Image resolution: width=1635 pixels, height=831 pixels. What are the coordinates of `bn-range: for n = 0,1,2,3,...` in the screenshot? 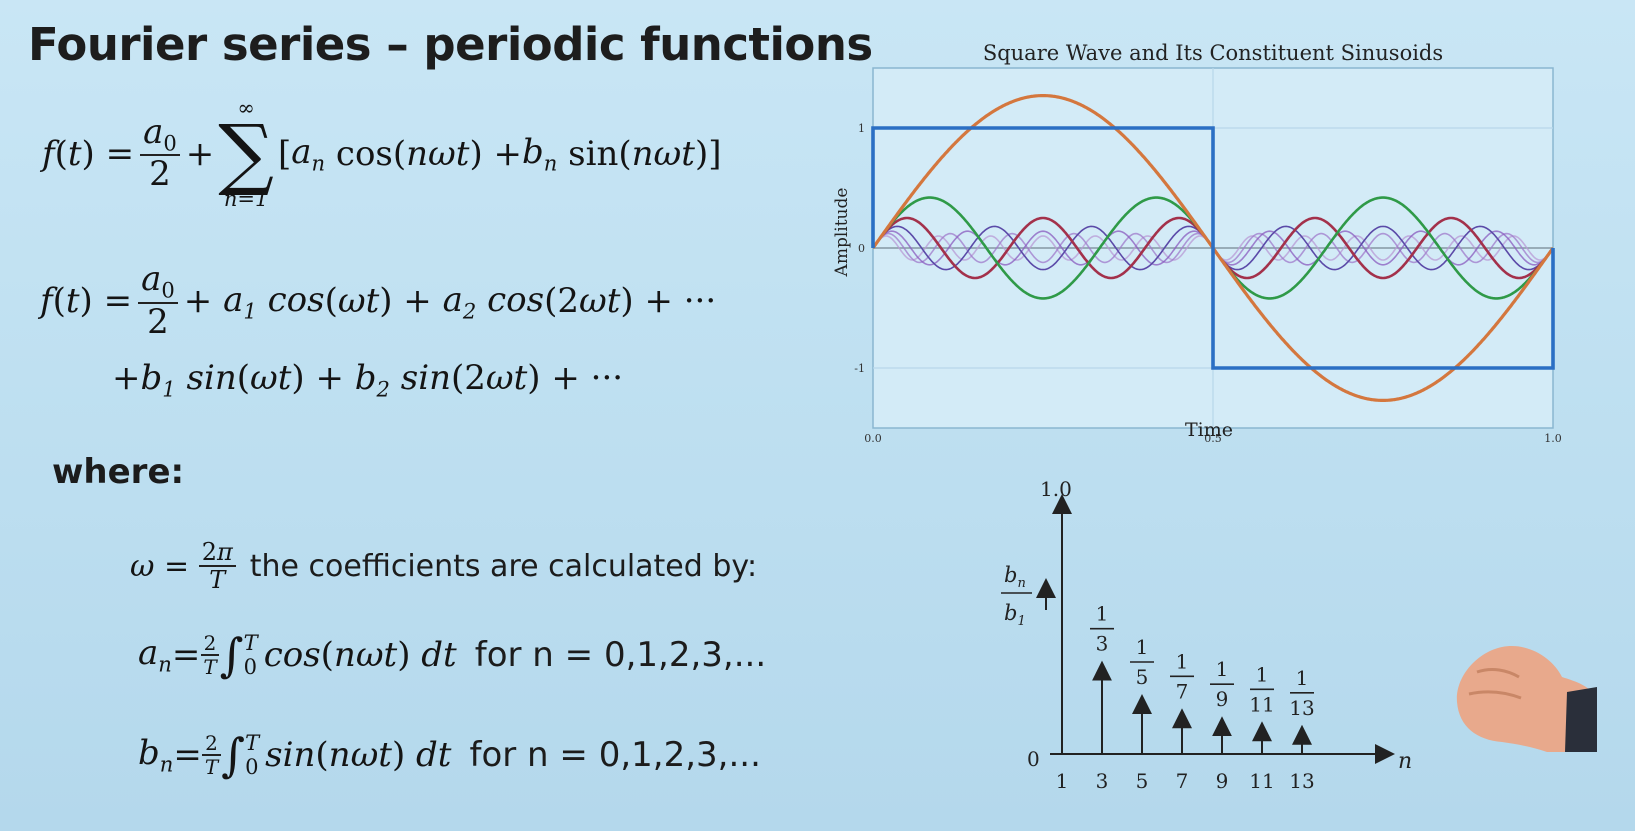 It's located at (615, 755).